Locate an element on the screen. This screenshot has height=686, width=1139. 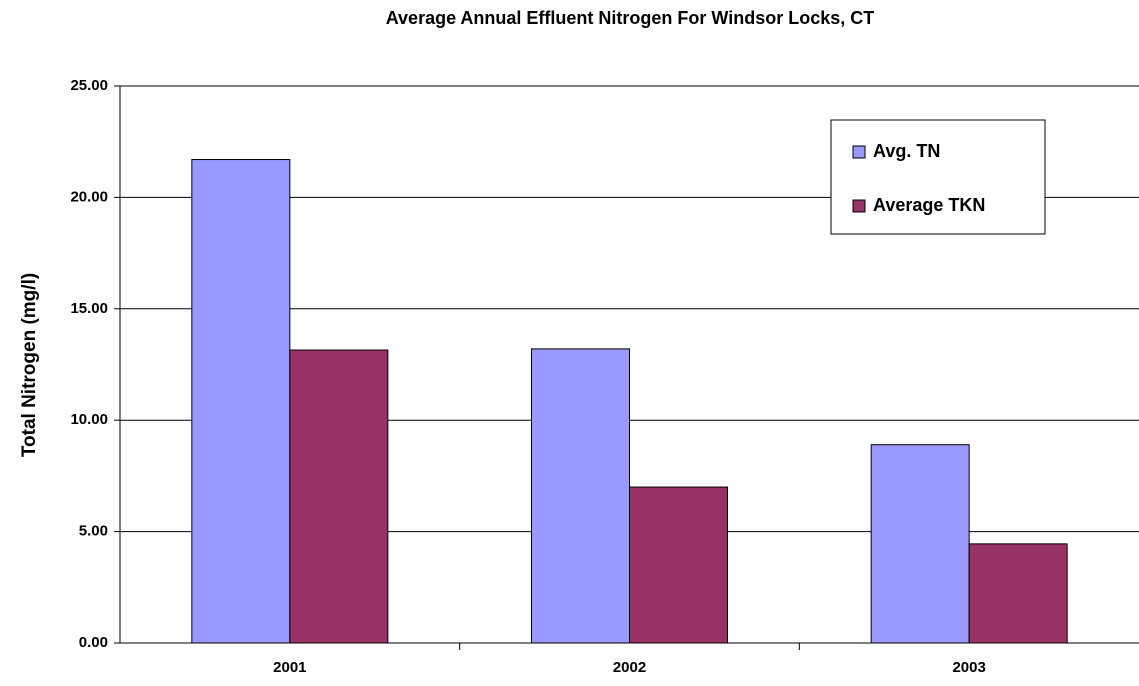
y-tick-label: 0.00 is located at coordinates (93, 642).